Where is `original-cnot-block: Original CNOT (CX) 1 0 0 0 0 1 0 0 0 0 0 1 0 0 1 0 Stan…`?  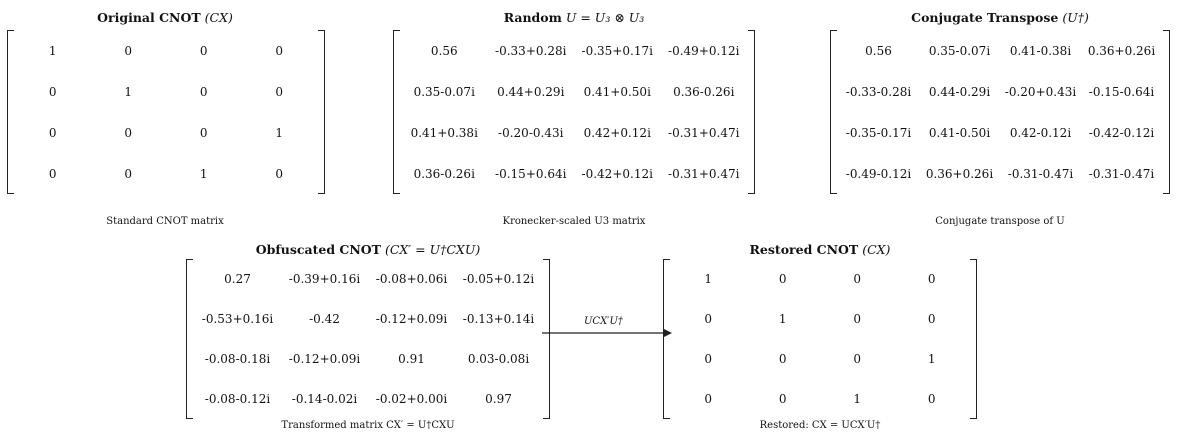
original-cnot-block: Original CNOT (CX) 1 0 0 0 0 1 0 0 0 0 0 1 0 0 1 0 Stan… is located at coordinates (165, 118).